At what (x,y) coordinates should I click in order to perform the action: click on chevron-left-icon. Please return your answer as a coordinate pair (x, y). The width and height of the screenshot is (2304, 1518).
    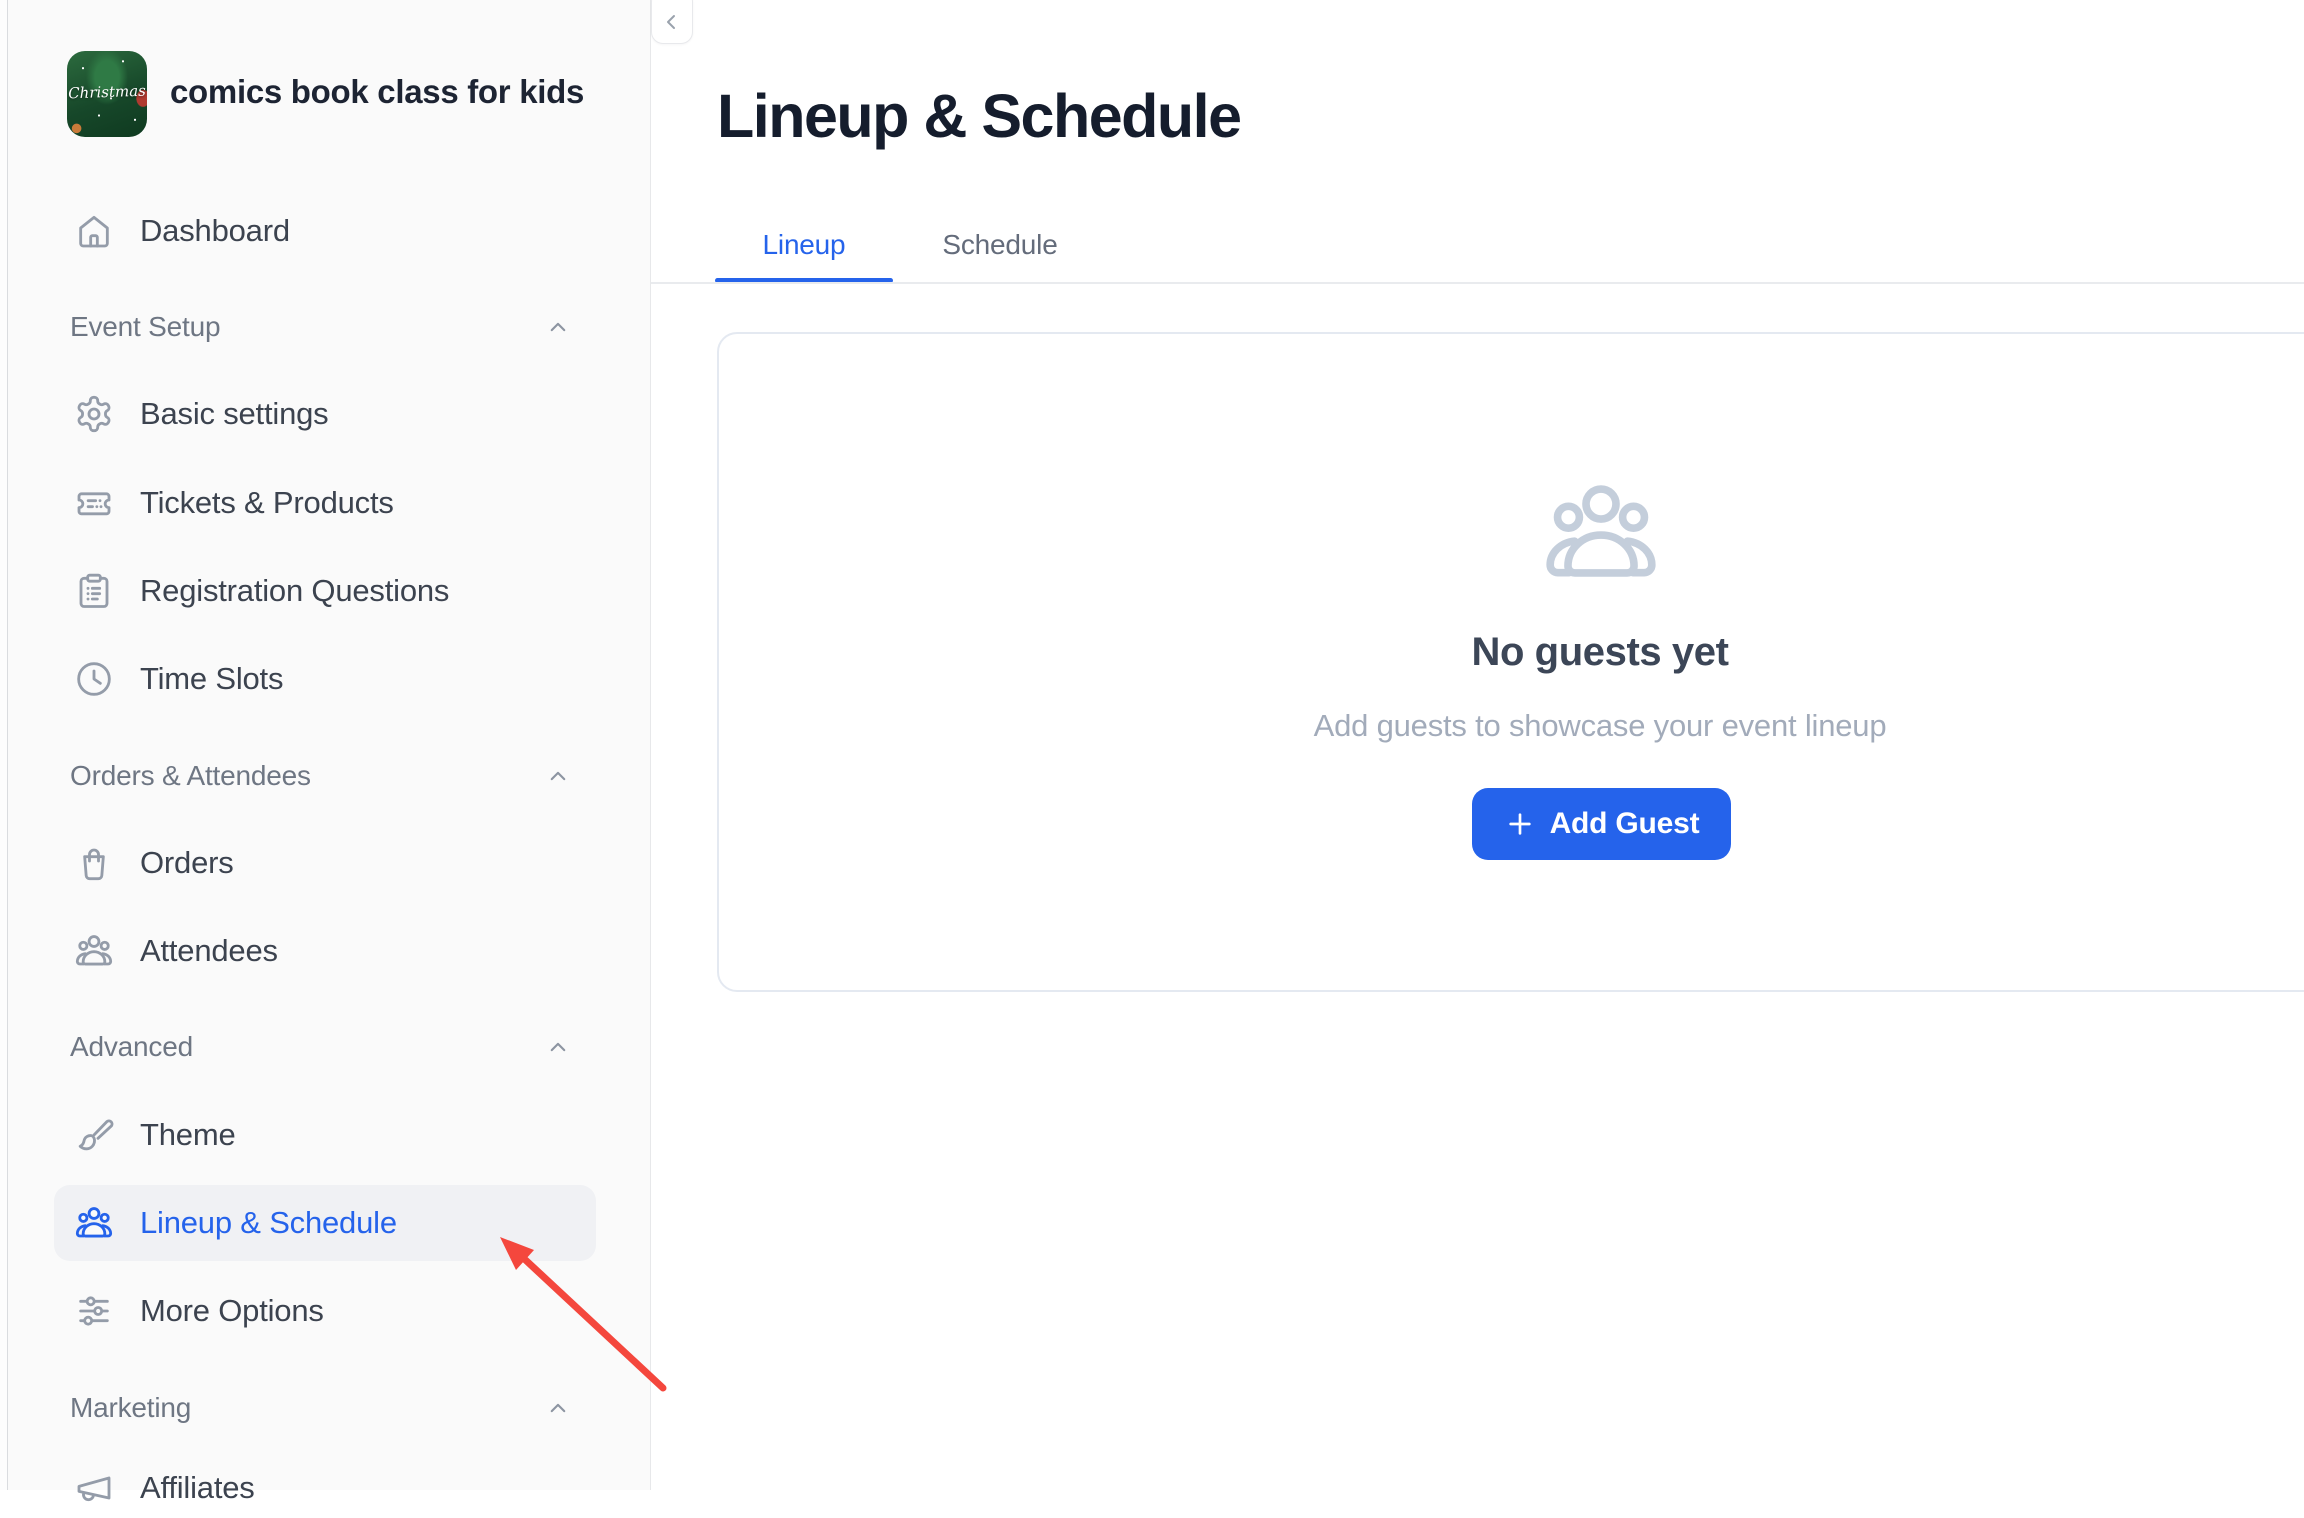
    Looking at the image, I should click on (671, 22).